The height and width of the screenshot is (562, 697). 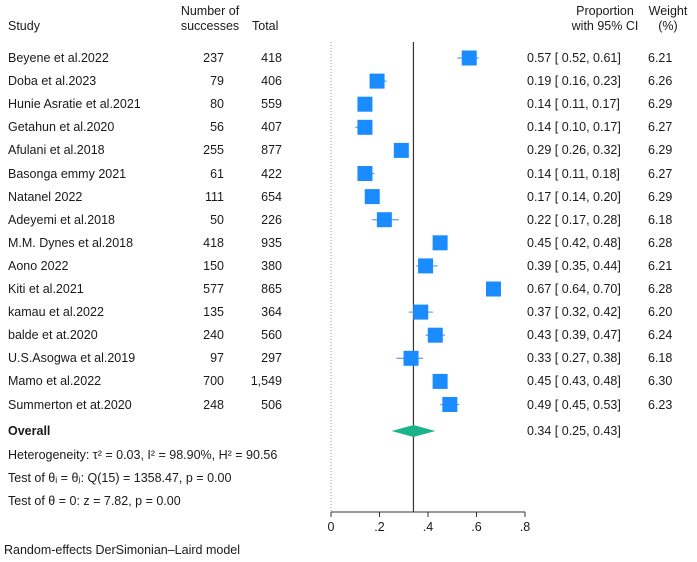 What do you see at coordinates (271, 265) in the screenshot?
I see `study-total: 380` at bounding box center [271, 265].